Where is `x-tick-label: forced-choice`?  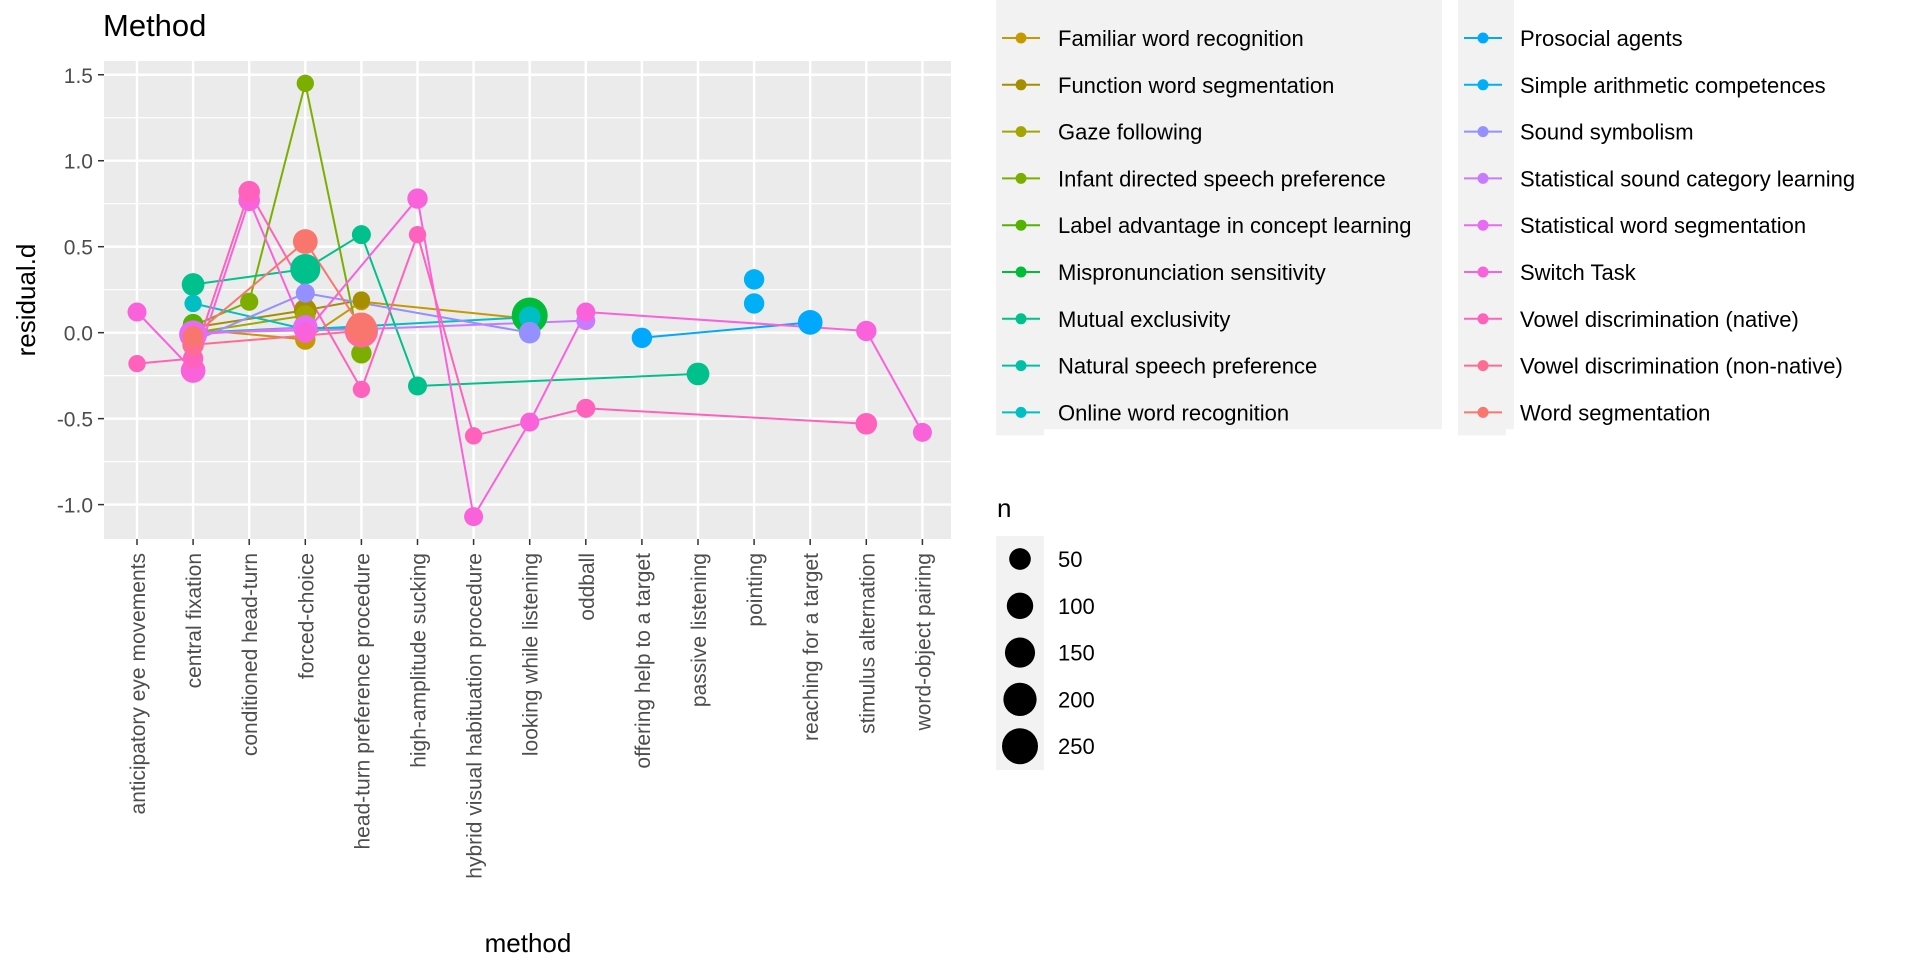 x-tick-label: forced-choice is located at coordinates (306, 616).